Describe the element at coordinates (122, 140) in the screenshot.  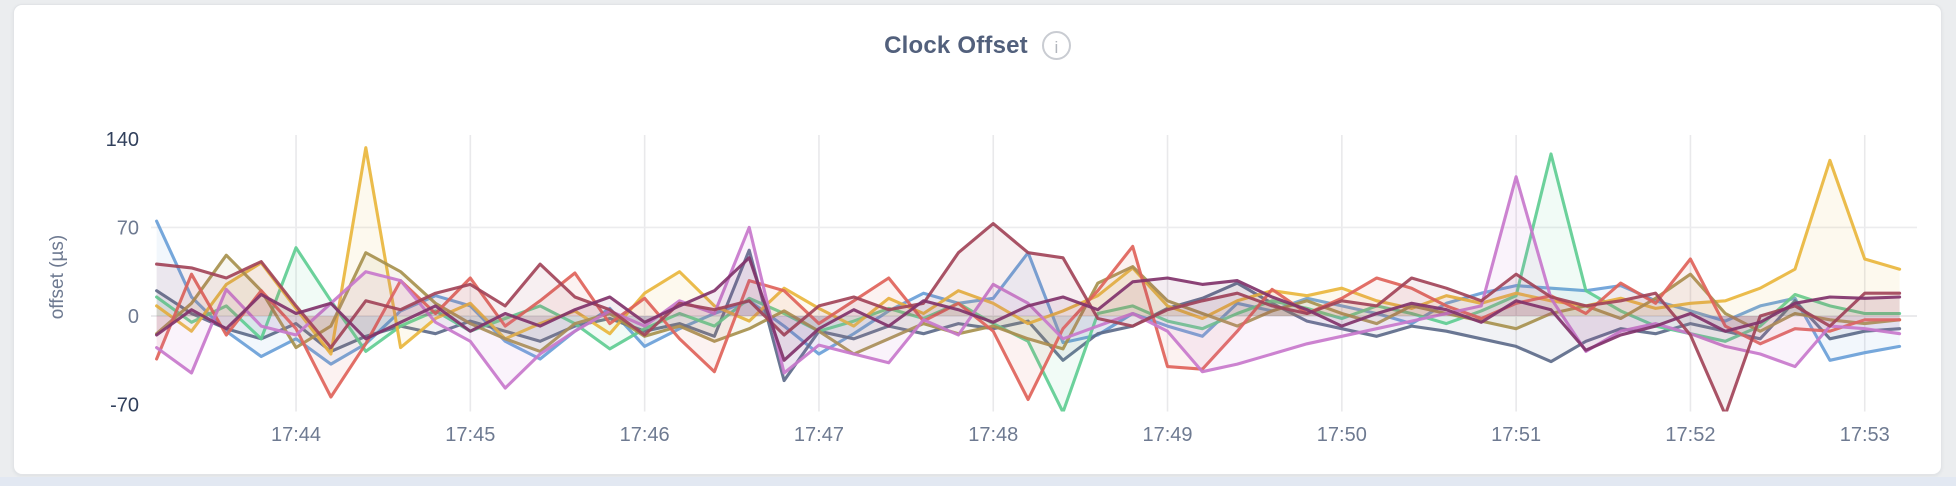
I see `y-axis-tick-label: 140` at that location.